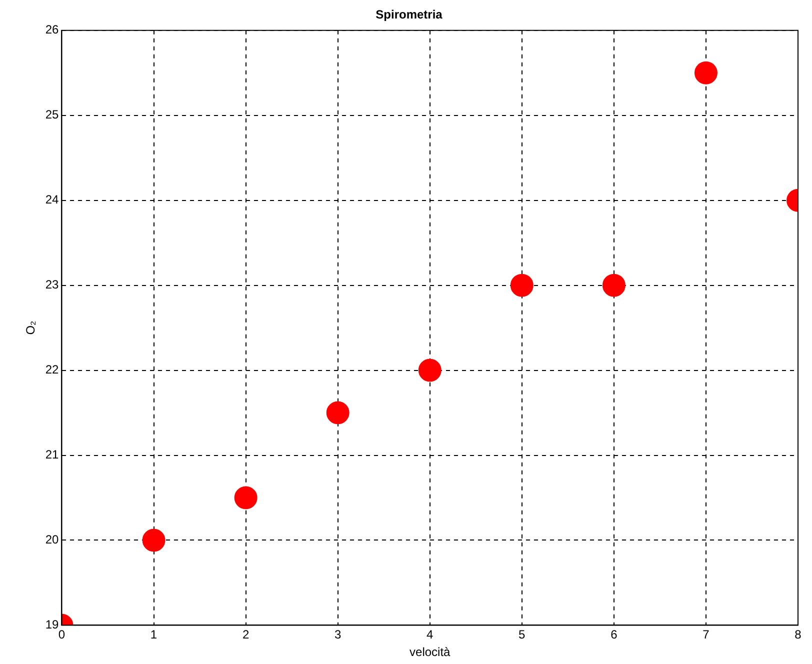 The width and height of the screenshot is (812, 664). What do you see at coordinates (430, 635) in the screenshot?
I see `x-tick-label: 4` at bounding box center [430, 635].